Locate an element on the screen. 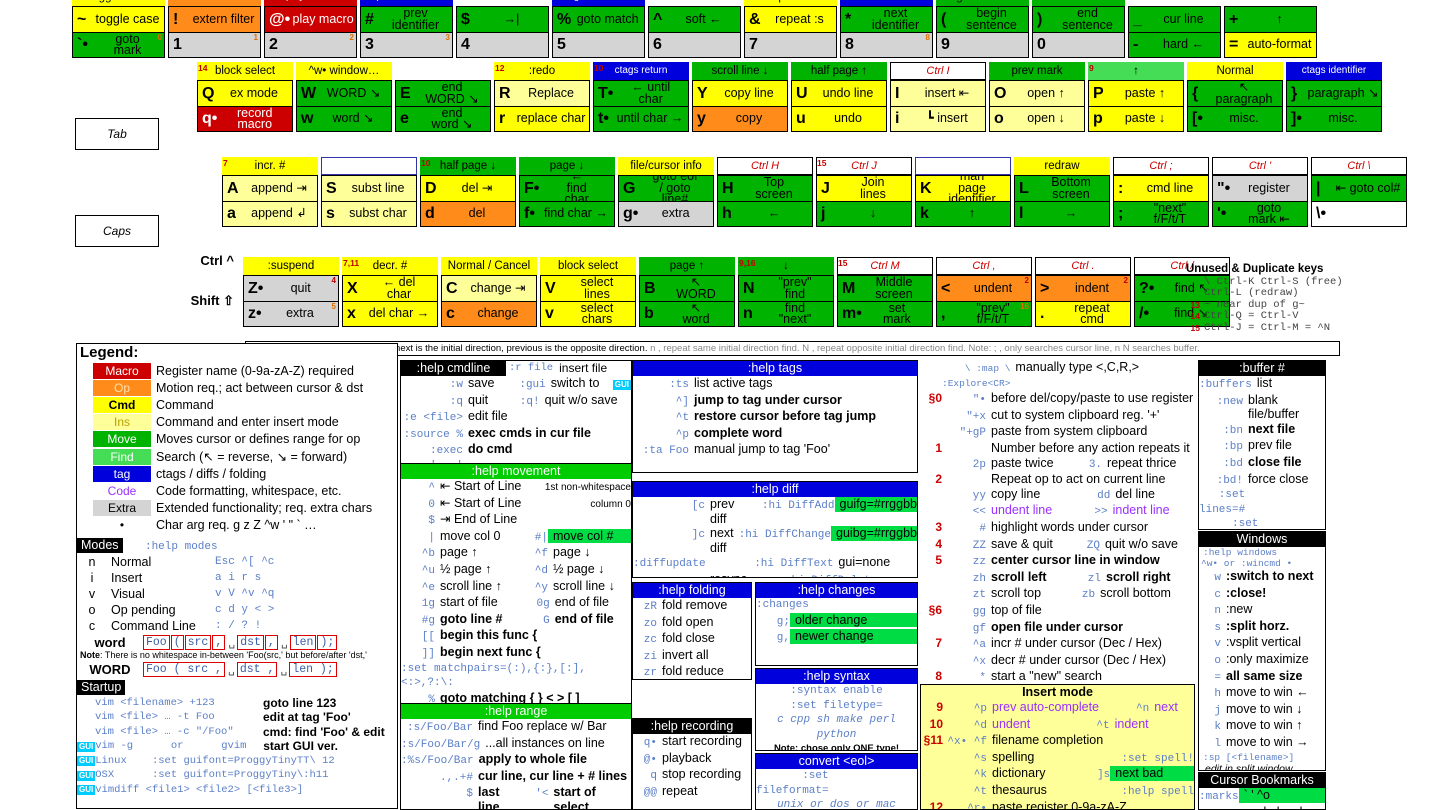 Image resolution: width=1440 pixels, height=810 pixels. key-lower: u undo is located at coordinates (839, 118).